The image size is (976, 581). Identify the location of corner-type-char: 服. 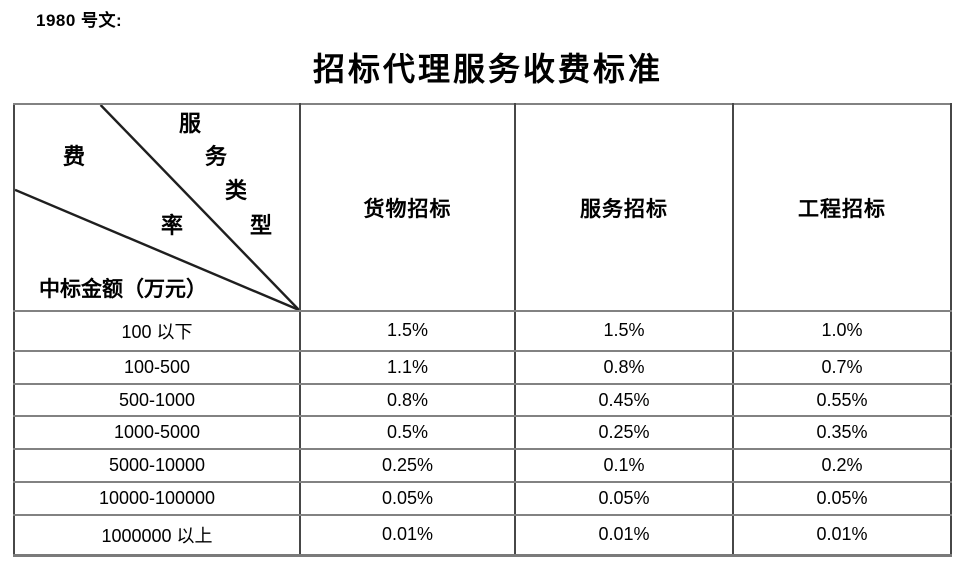
(190, 123).